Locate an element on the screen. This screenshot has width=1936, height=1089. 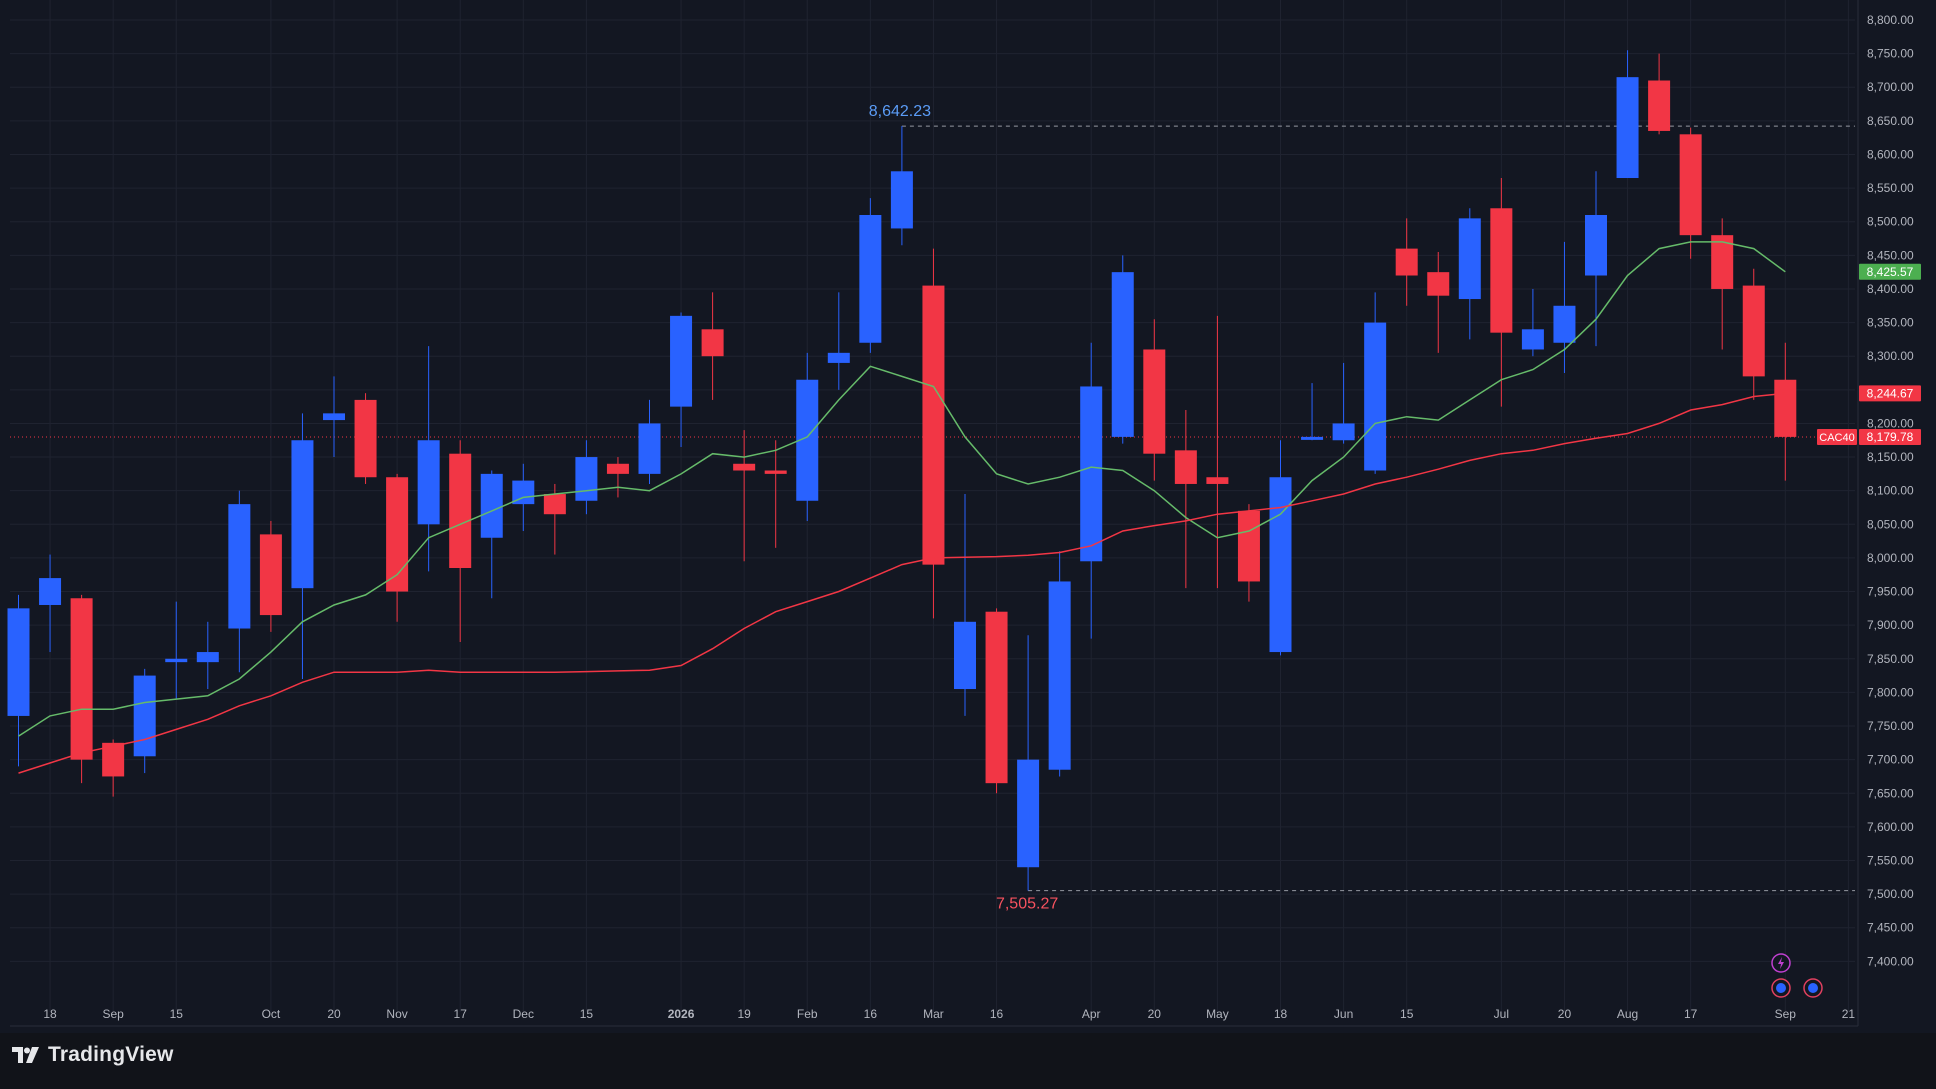
chart-icons is located at coordinates (1797, 975).